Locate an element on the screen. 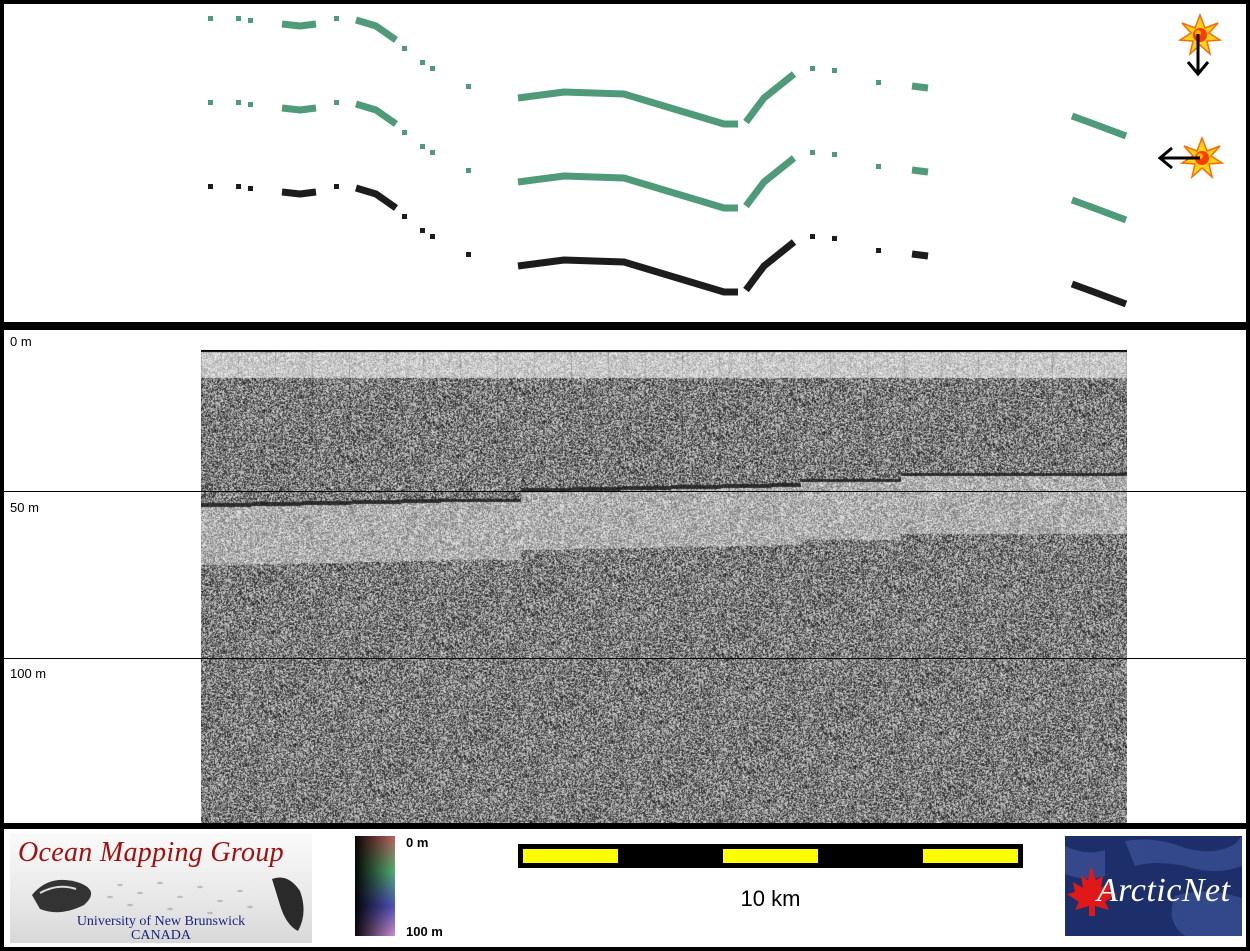 The image size is (1250, 951). depth-label-0: 0 m is located at coordinates (21, 341).